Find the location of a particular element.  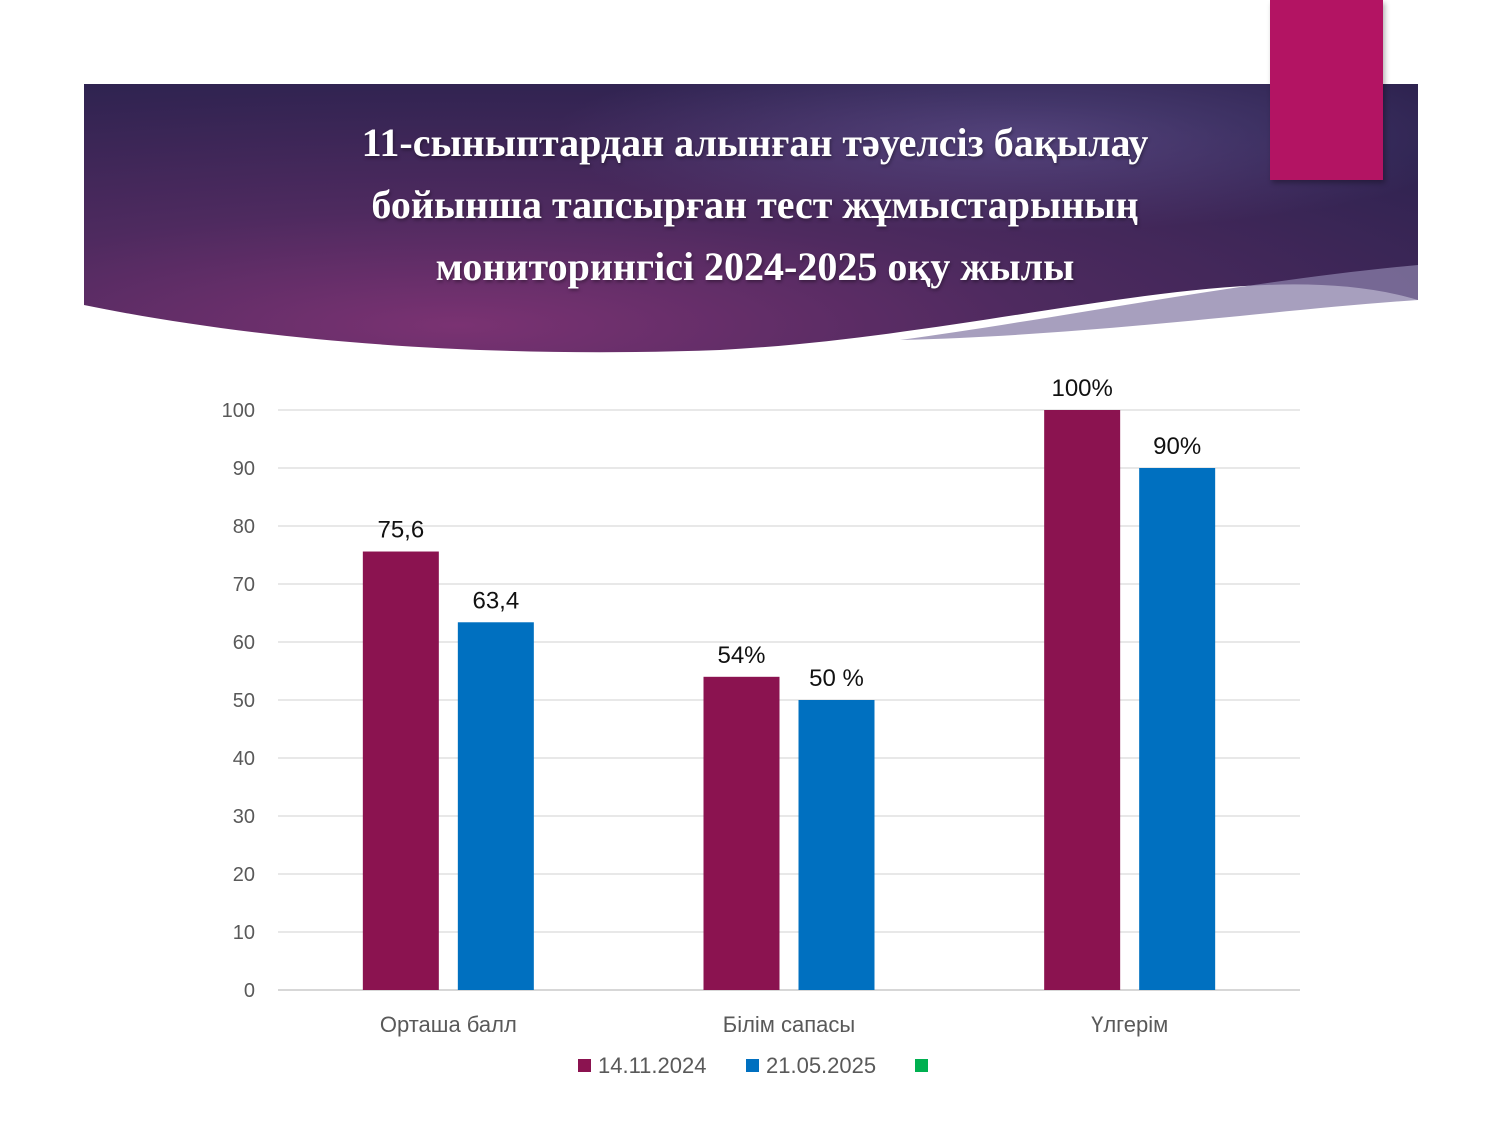

legend-label: 21.05.2025 is located at coordinates (821, 1065).